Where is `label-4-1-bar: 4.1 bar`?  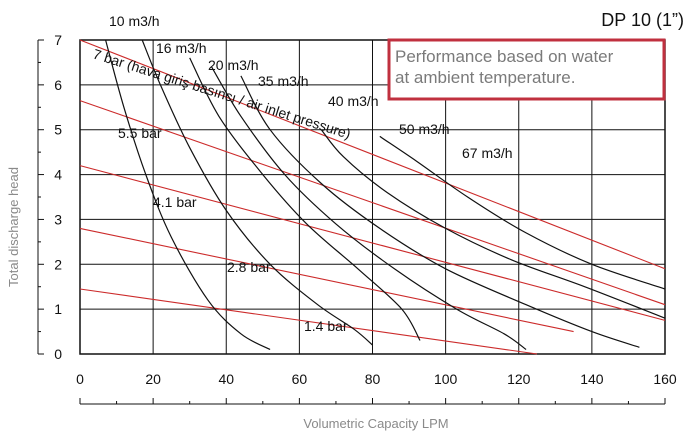
label-4-1-bar: 4.1 bar is located at coordinates (175, 202).